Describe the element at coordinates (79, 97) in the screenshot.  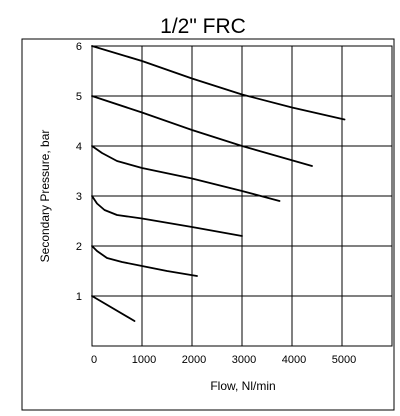
I see `y-tick-label: 5` at that location.